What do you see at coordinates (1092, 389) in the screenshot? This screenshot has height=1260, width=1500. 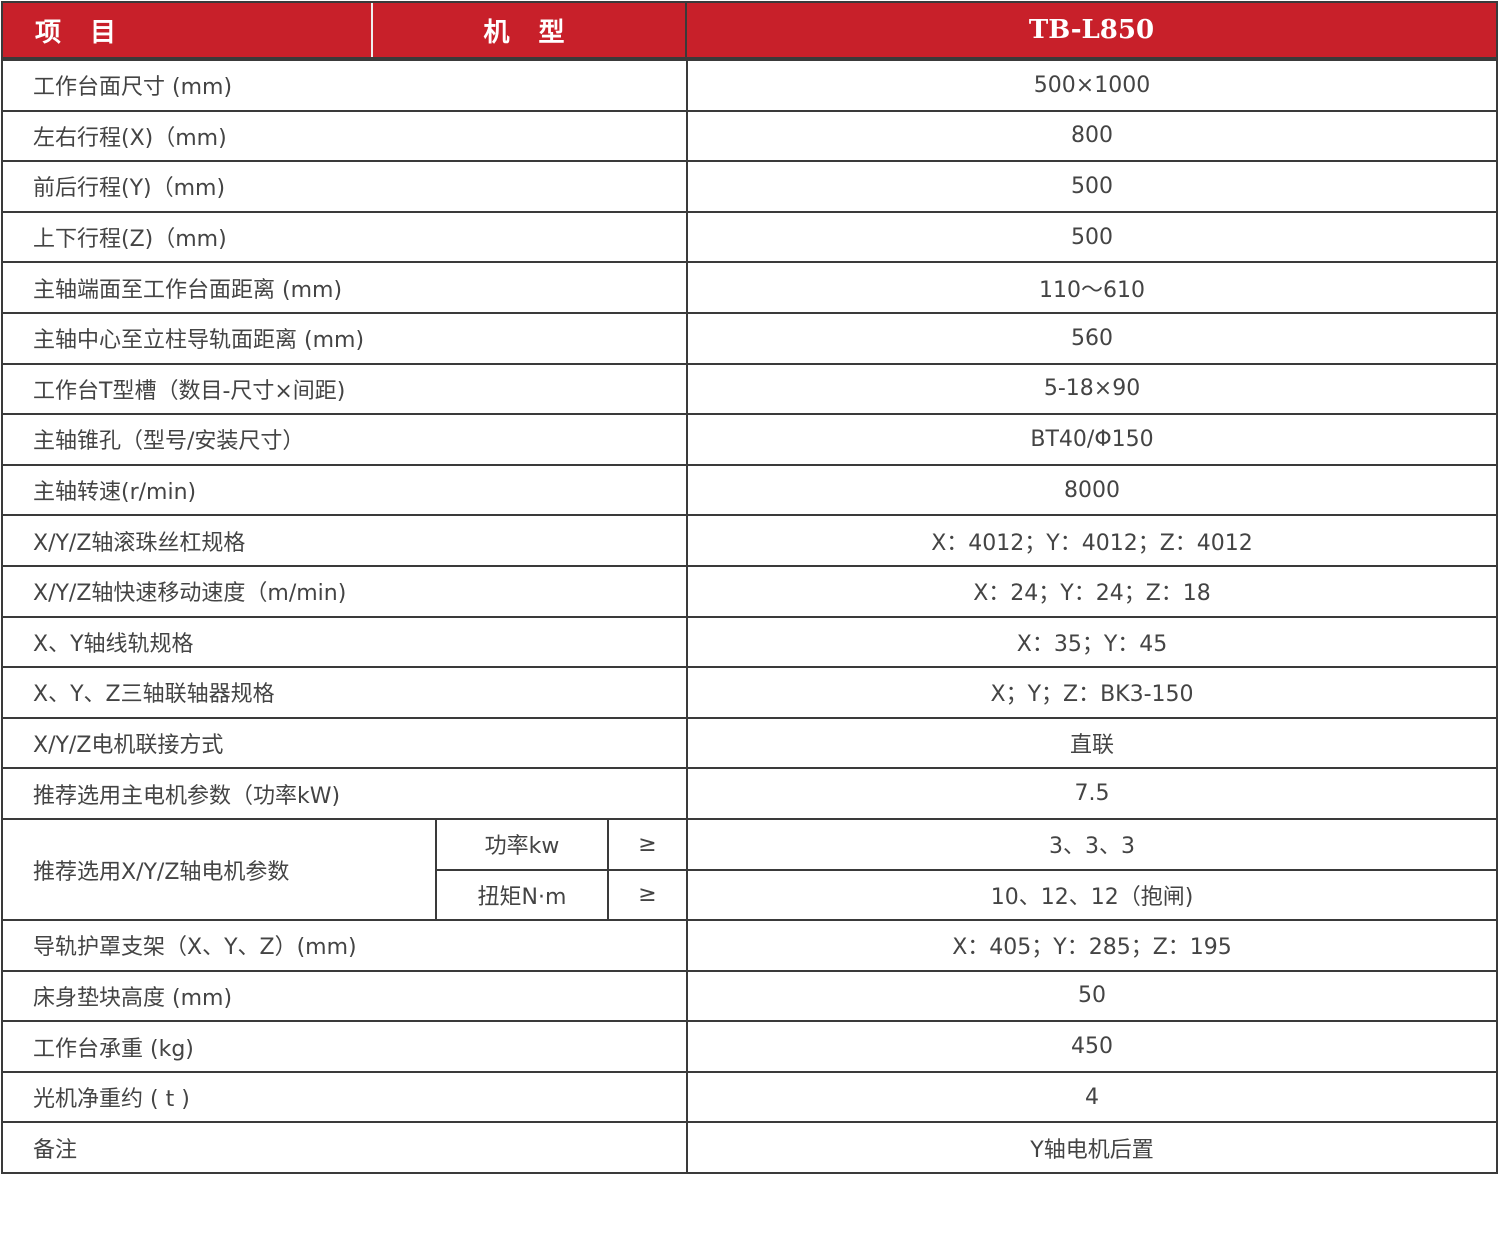 I see `spec-value: 5-18×90` at bounding box center [1092, 389].